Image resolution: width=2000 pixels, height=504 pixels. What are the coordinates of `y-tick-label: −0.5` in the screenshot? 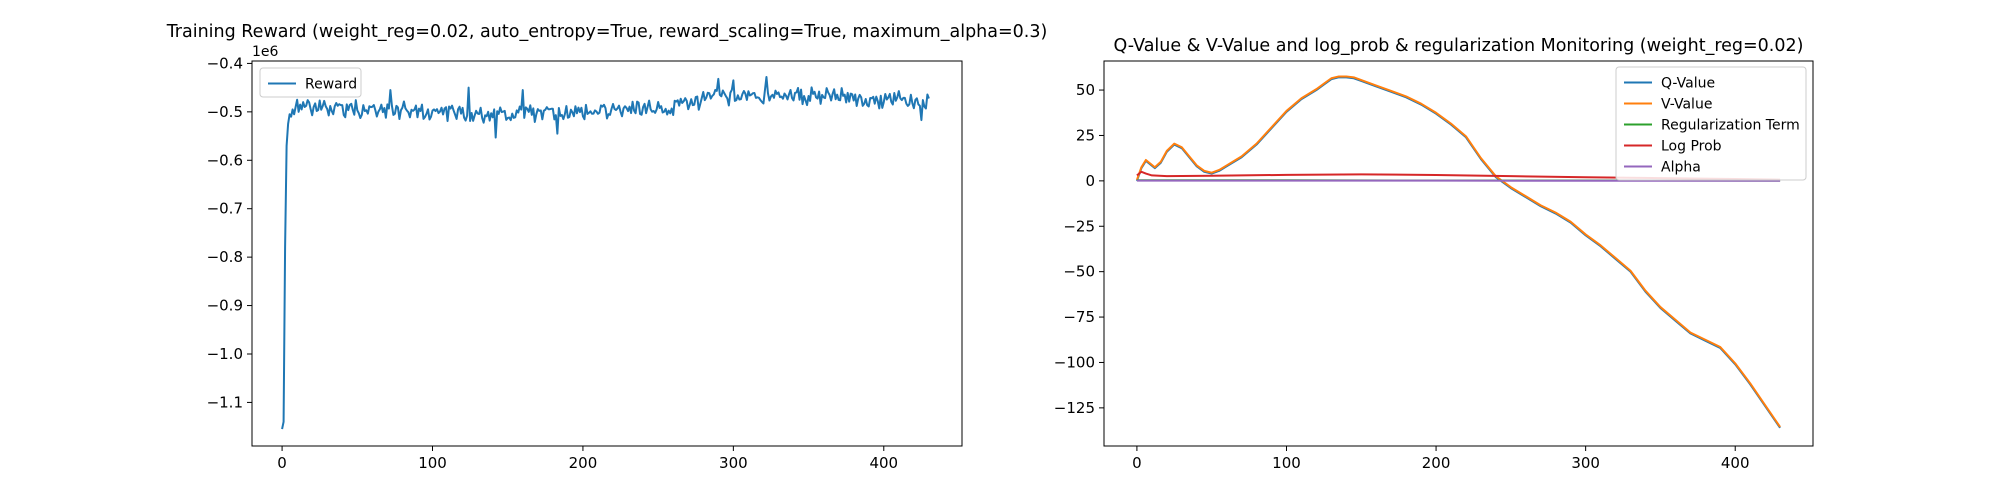 It's located at (225, 112).